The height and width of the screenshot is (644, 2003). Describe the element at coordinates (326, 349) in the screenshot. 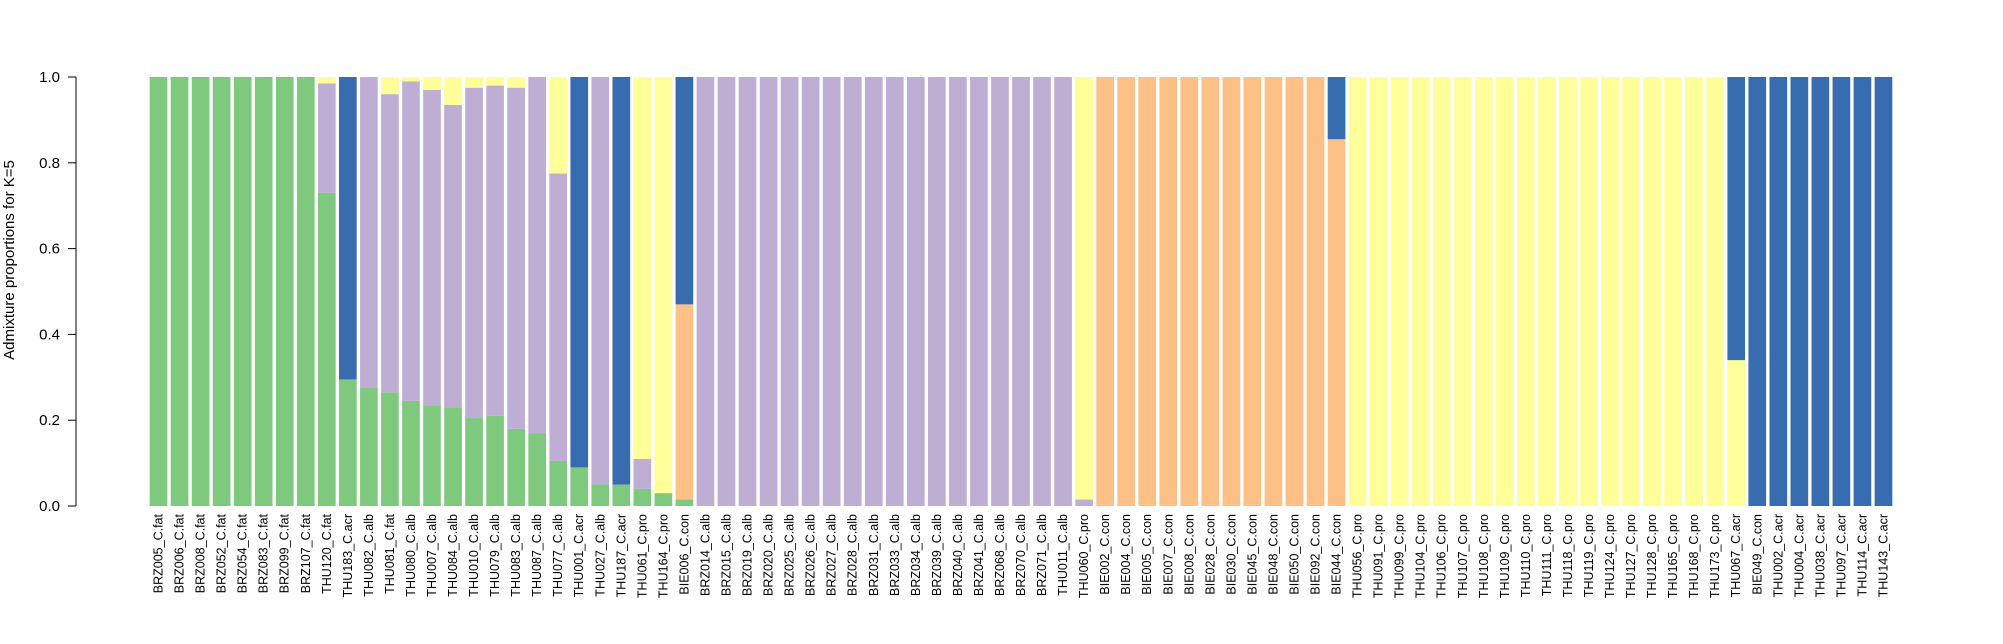

I see `bar-segment-THU120_C.fat-k1` at that location.